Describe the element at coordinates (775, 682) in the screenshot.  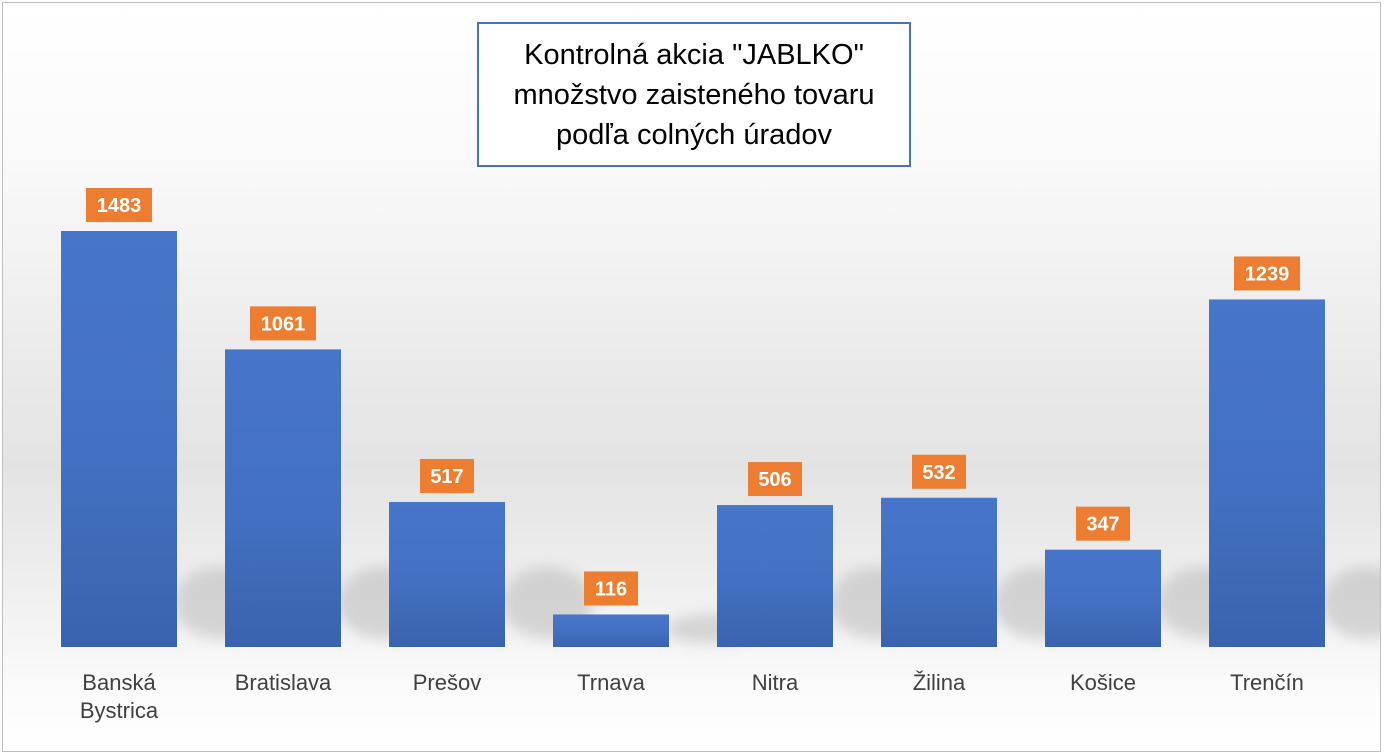
I see `category-label: Nitra` at that location.